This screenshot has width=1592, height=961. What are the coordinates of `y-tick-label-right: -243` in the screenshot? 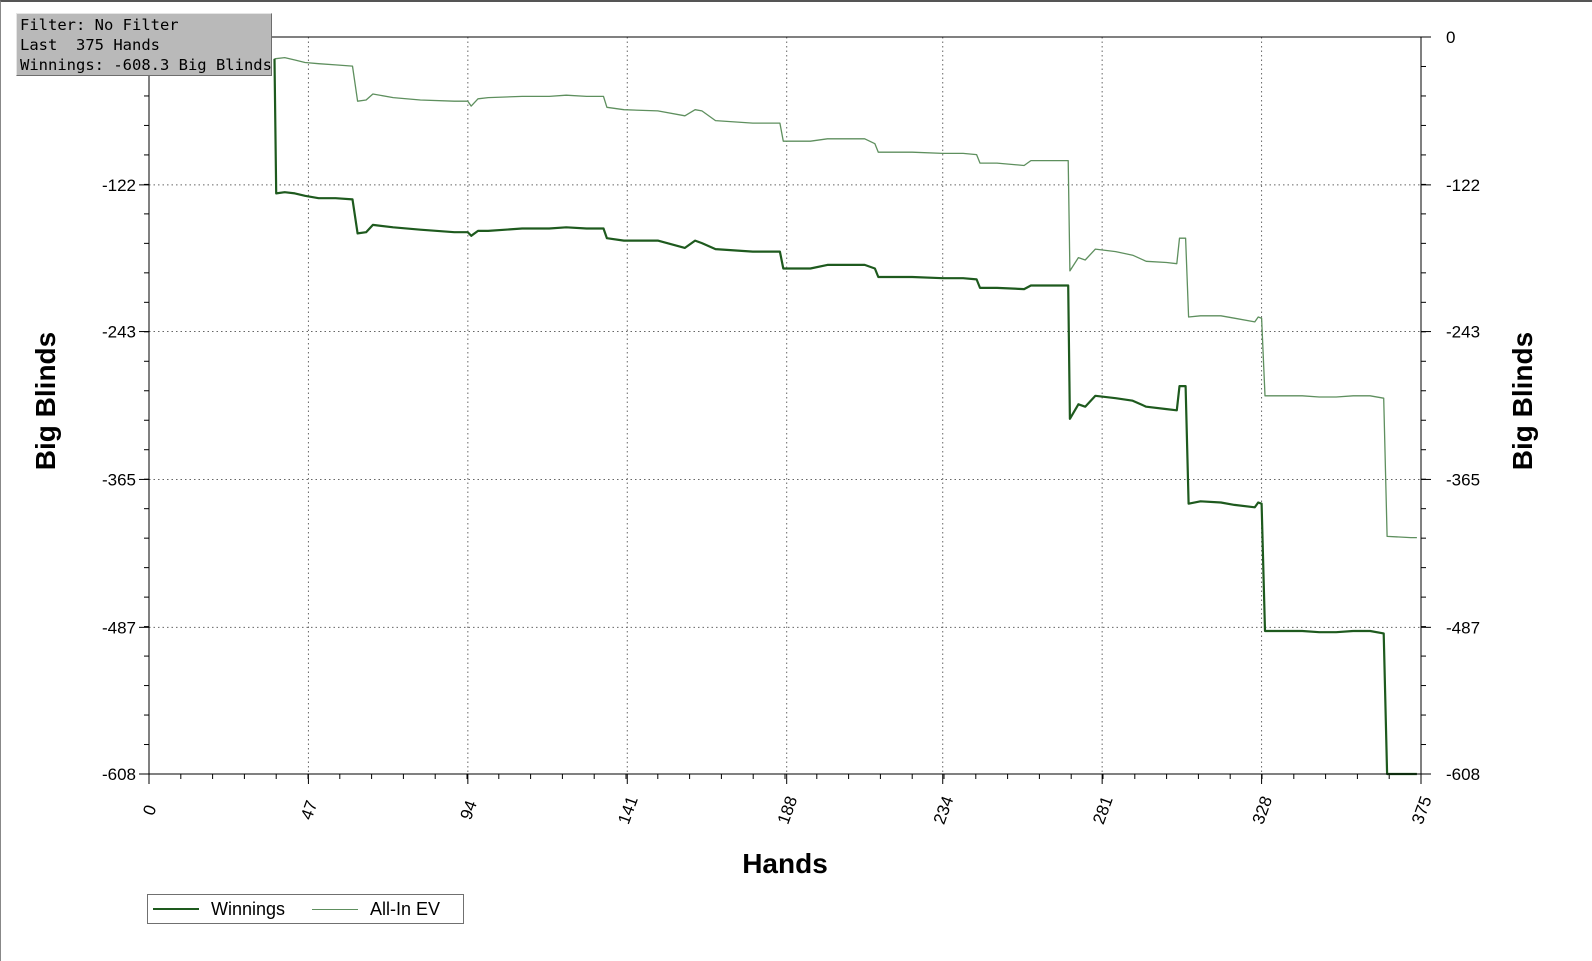 It's located at (1463, 332).